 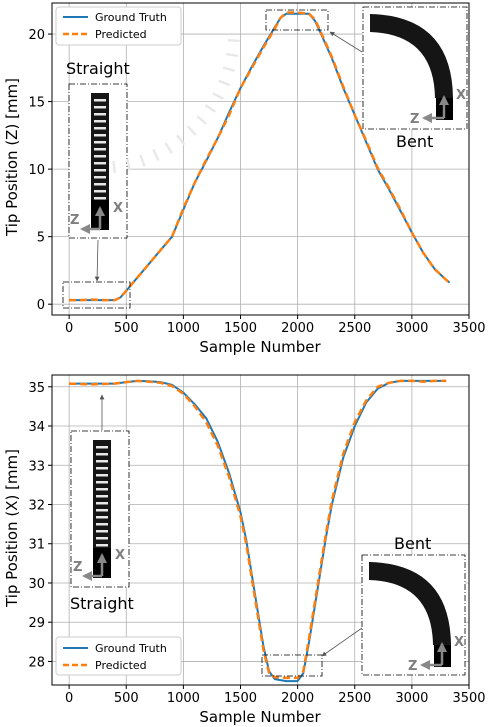 What do you see at coordinates (36, 505) in the screenshot?
I see `y-tick-label: 32` at bounding box center [36, 505].